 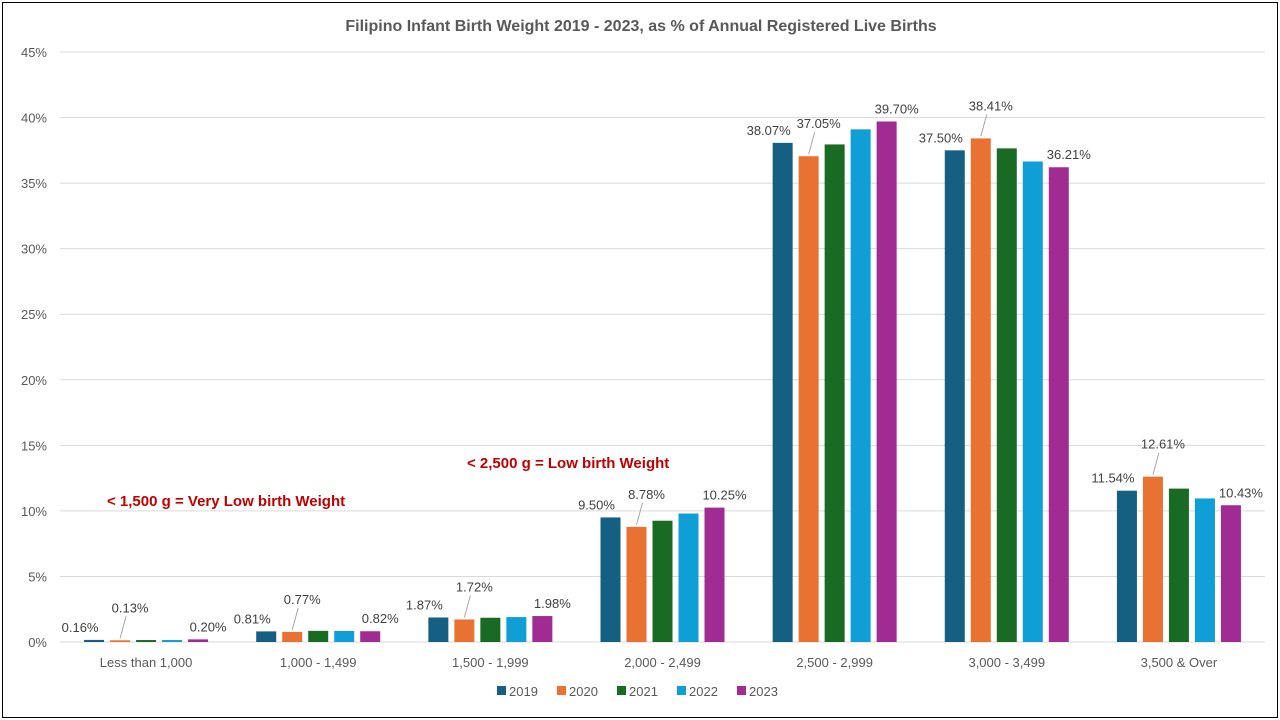 I want to click on data-label-2019-less-than-1-000: 0.16%, so click(x=80, y=627).